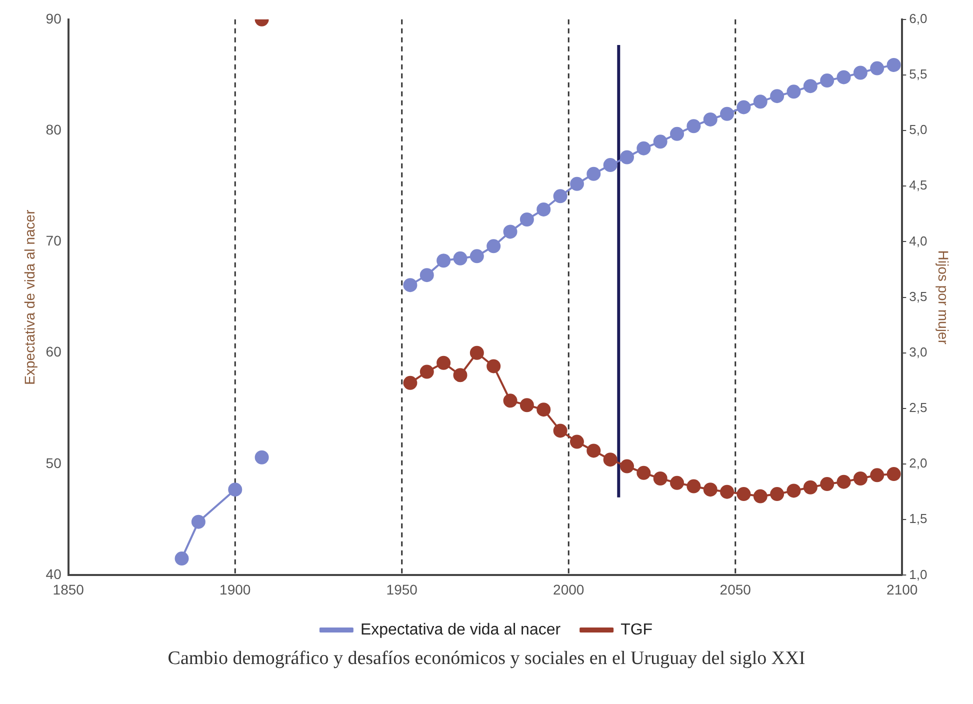  What do you see at coordinates (29, 297) in the screenshot?
I see `y-axis-title: Expectativa de vida al nacer` at bounding box center [29, 297].